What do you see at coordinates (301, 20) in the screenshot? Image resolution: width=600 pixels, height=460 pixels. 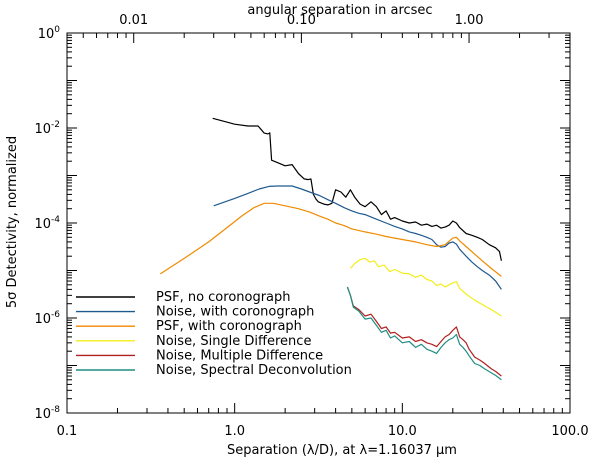 I see `top-tick-label: 0.10` at bounding box center [301, 20].